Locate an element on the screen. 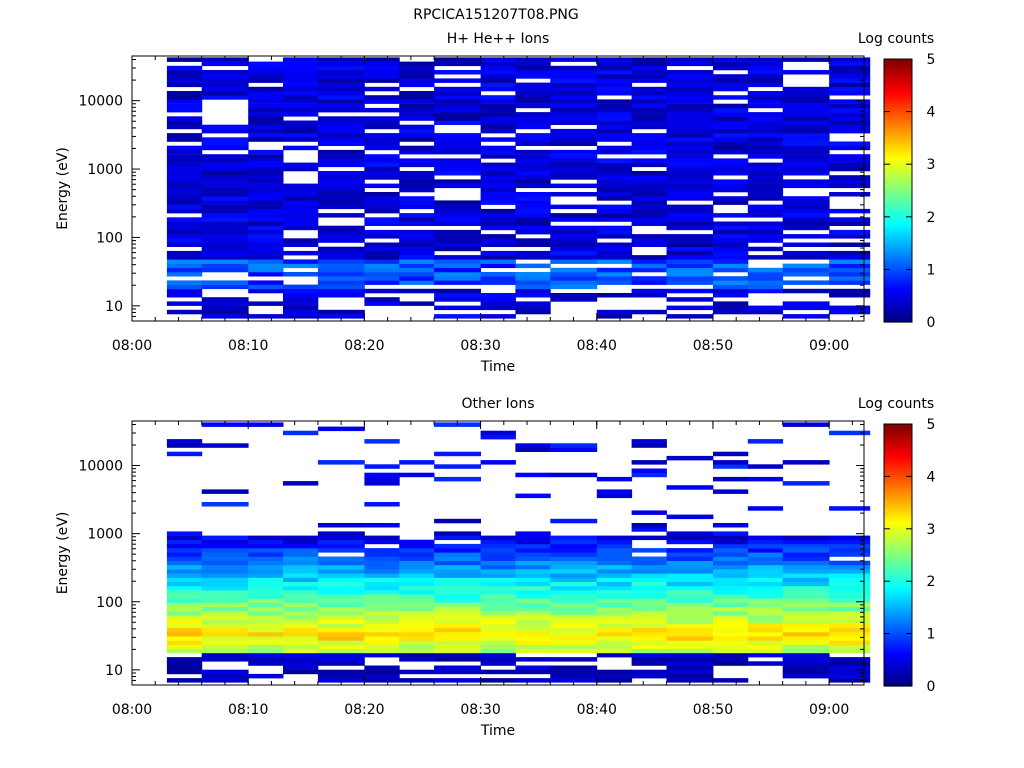 This screenshot has width=1024, height=768. x-tick-label: 08:30 is located at coordinates (480, 710).